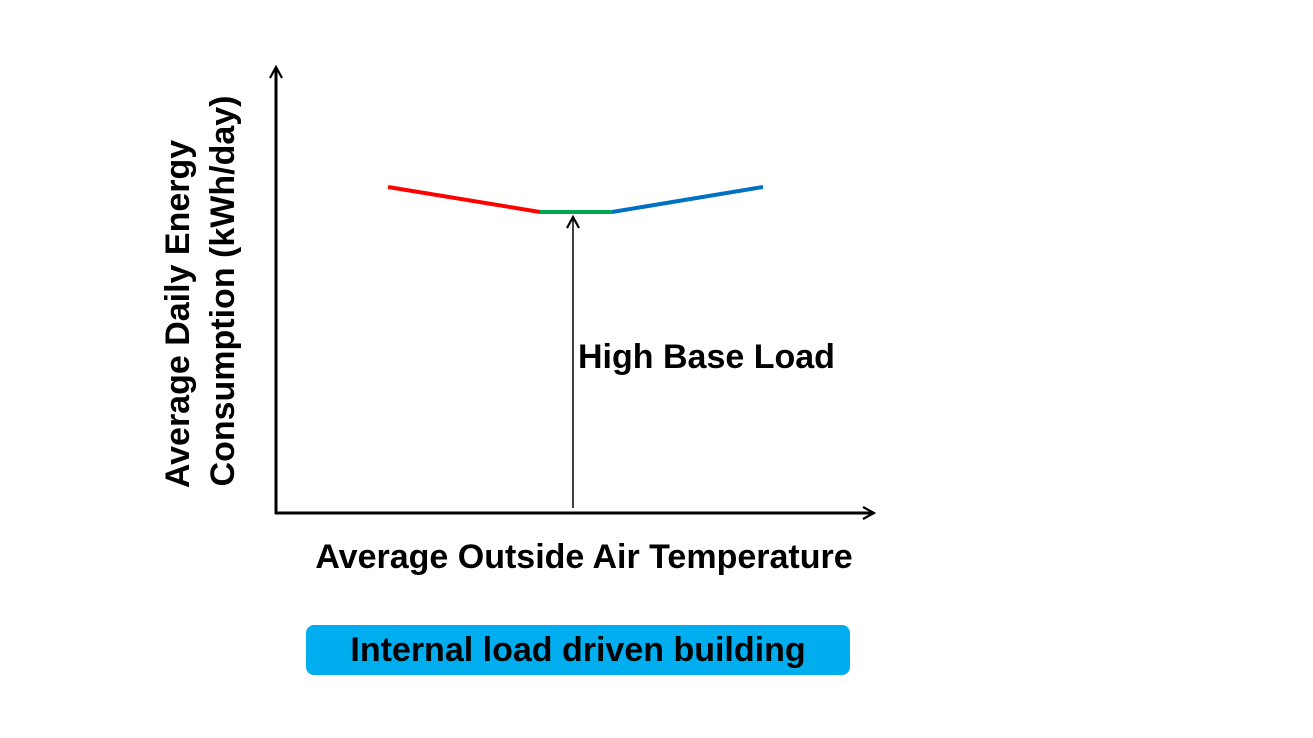 Image resolution: width=1313 pixels, height=738 pixels. Describe the element at coordinates (464, 199) in the screenshot. I see `heating-slope-segment` at that location.